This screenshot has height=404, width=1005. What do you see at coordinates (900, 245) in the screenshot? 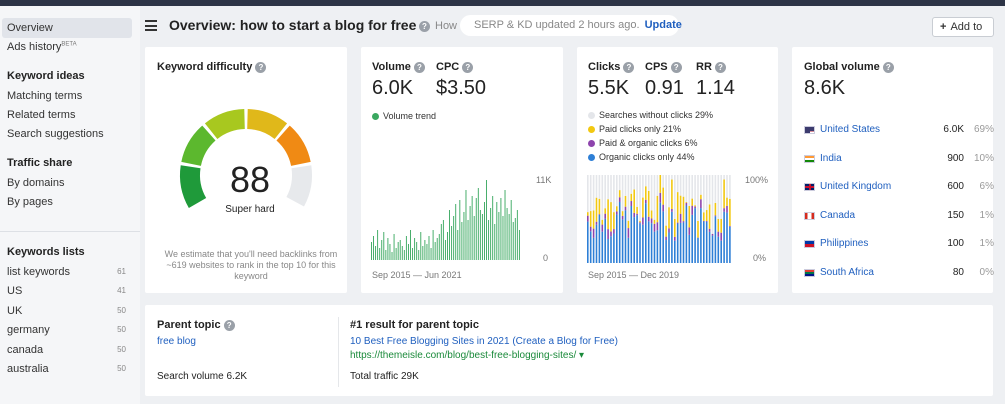
I see `country-row: Philippines 100 1%` at bounding box center [900, 245].